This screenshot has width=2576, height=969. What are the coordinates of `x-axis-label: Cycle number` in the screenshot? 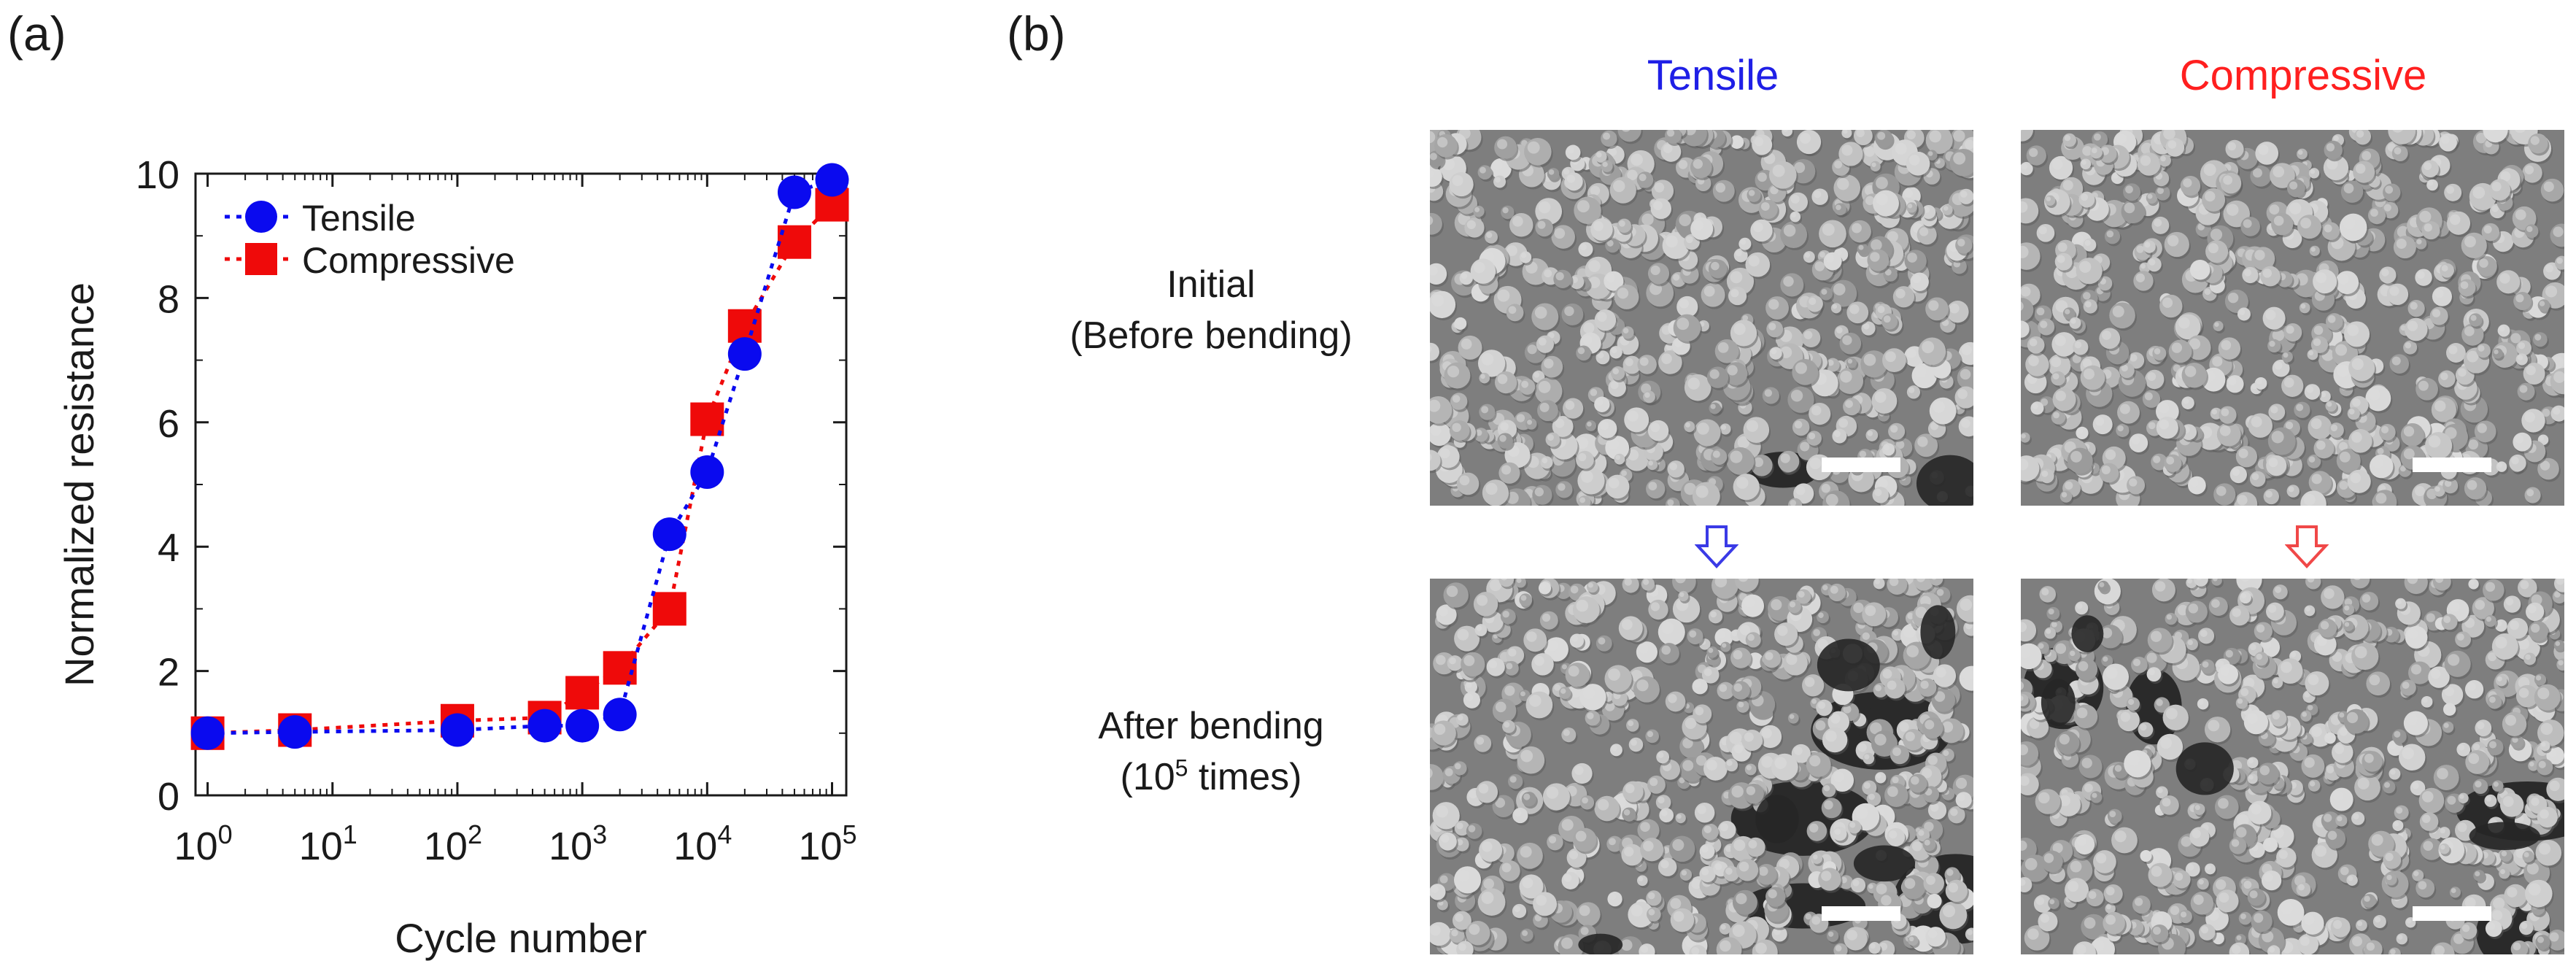 It's located at (520, 938).